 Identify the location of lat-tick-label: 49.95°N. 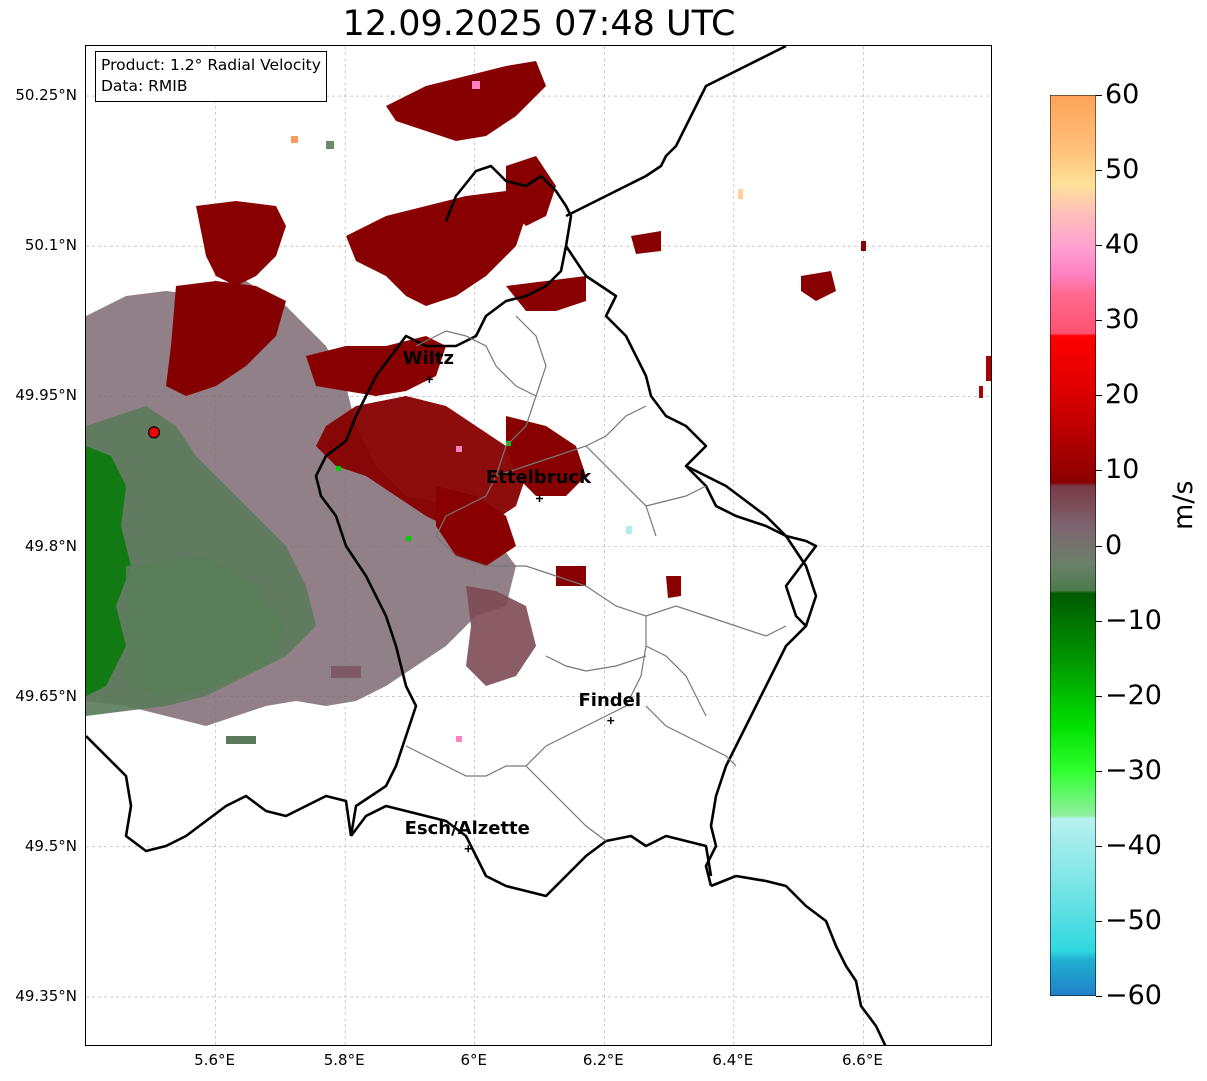
(46, 395).